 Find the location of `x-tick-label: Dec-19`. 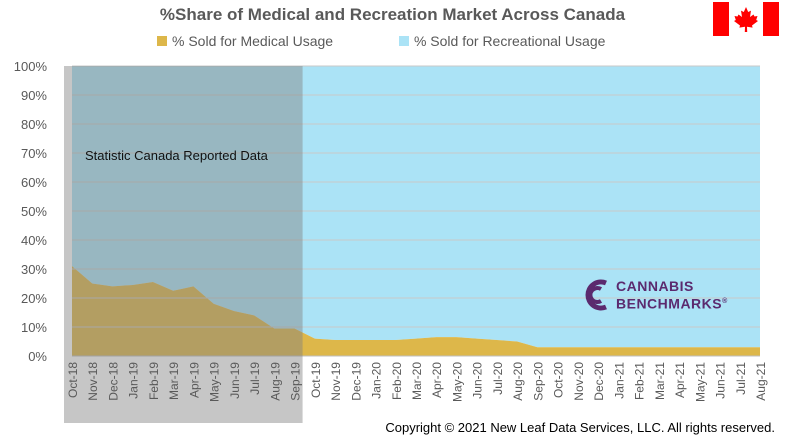

x-tick-label: Dec-19 is located at coordinates (356, 381).